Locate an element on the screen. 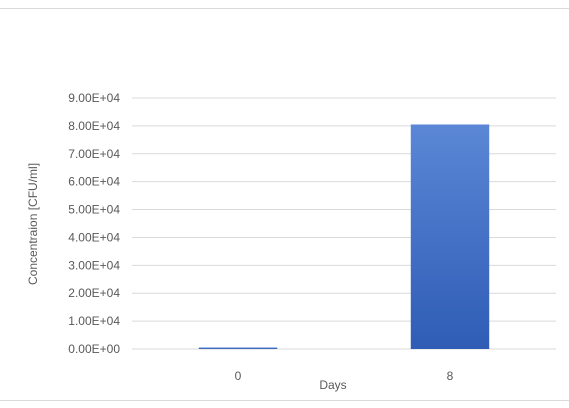 The width and height of the screenshot is (569, 408). x-axis-title: Days is located at coordinates (332, 385).